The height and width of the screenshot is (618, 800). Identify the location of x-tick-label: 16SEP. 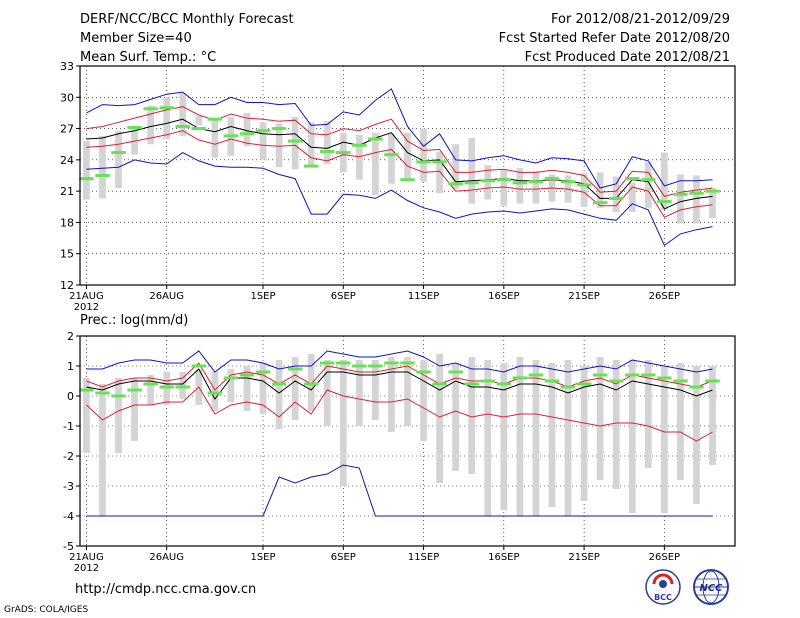
(503, 296).